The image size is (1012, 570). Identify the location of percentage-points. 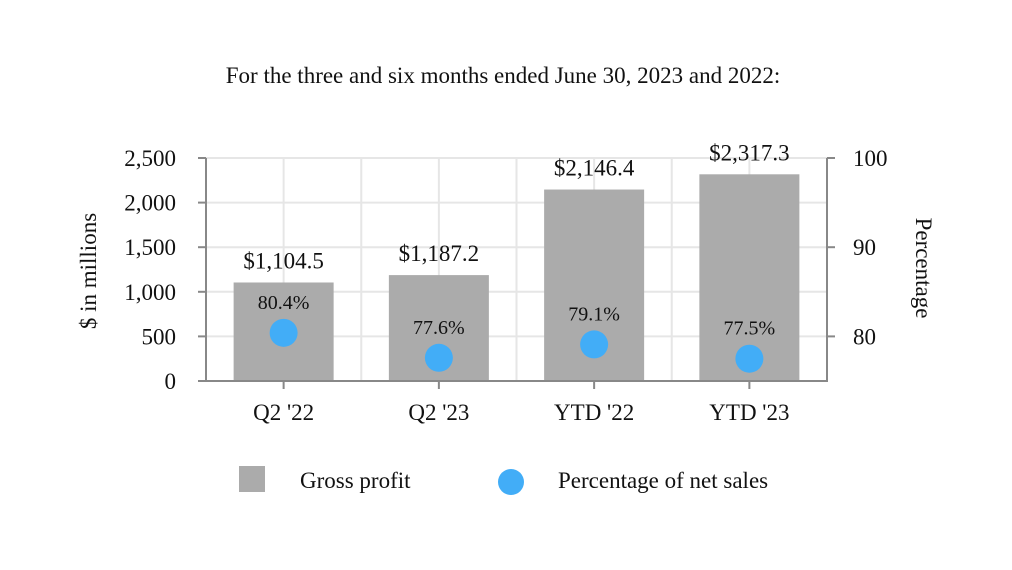
(516, 345).